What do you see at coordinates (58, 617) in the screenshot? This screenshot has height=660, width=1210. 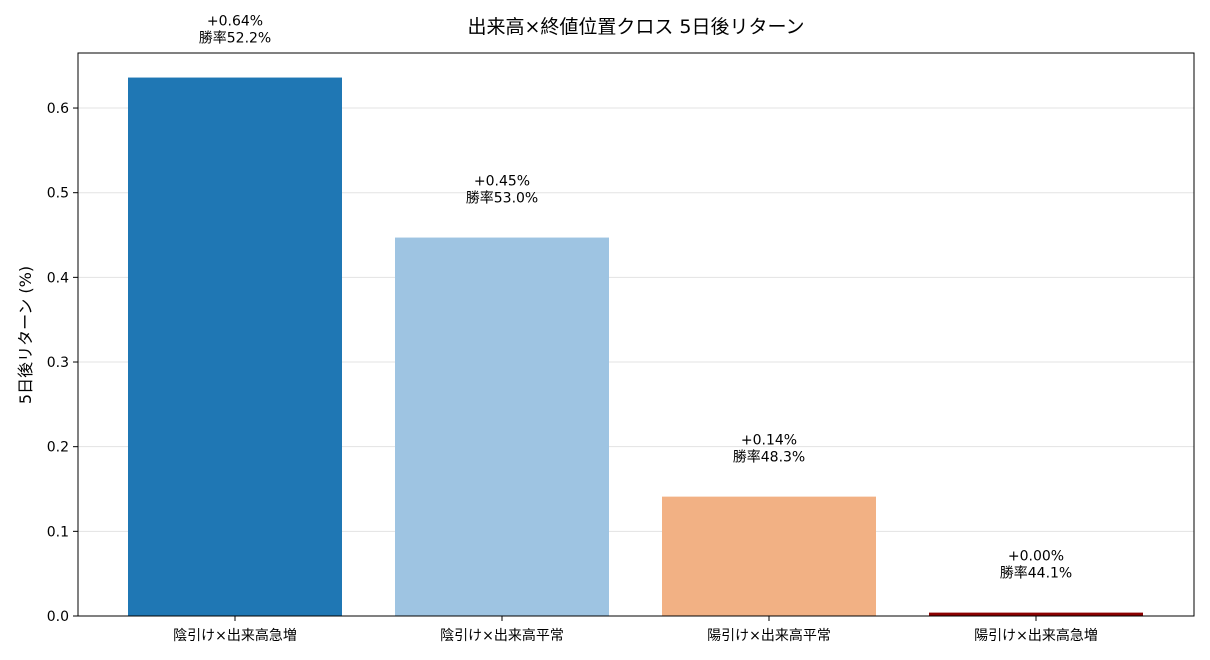 I see `y-tick-label: 0.0` at bounding box center [58, 617].